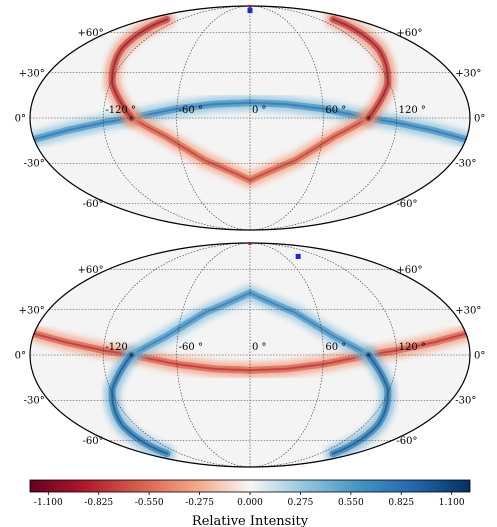 The width and height of the screenshot is (497, 527). What do you see at coordinates (120, 110) in the screenshot?
I see `lon-label: -120 °` at bounding box center [120, 110].